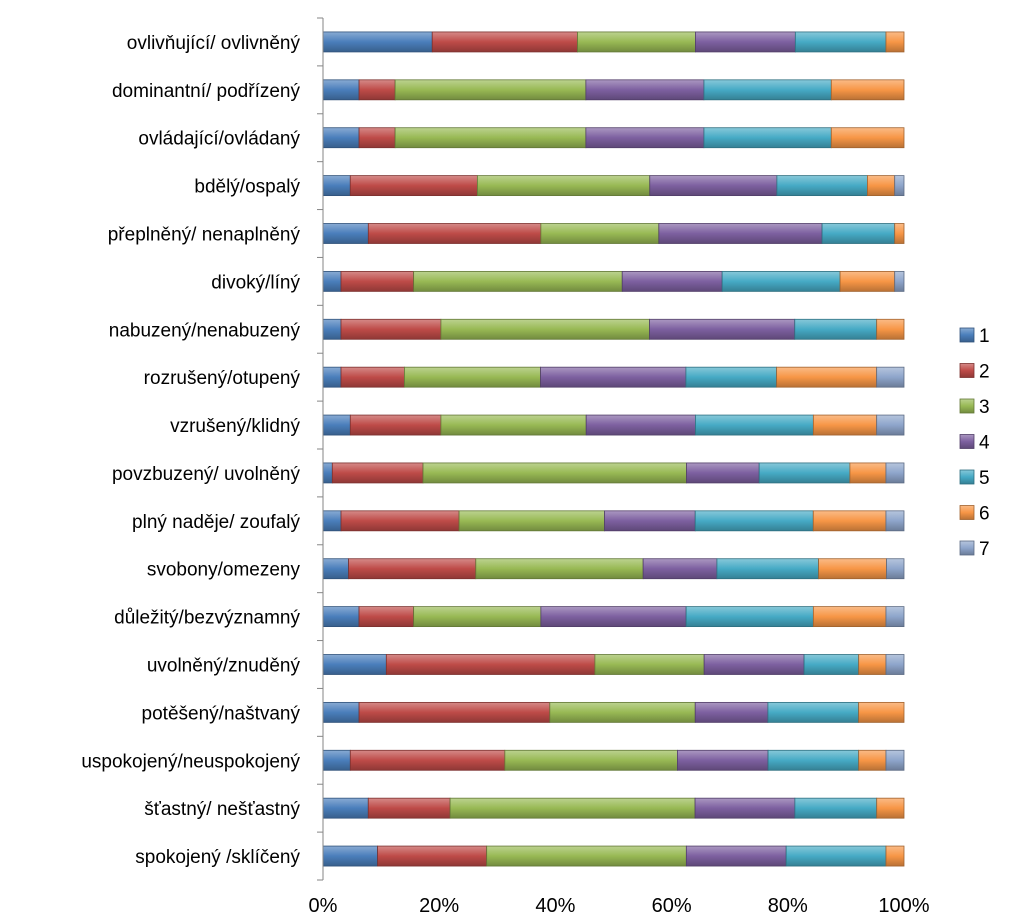  I want to click on legend-label: 7, so click(984, 549).